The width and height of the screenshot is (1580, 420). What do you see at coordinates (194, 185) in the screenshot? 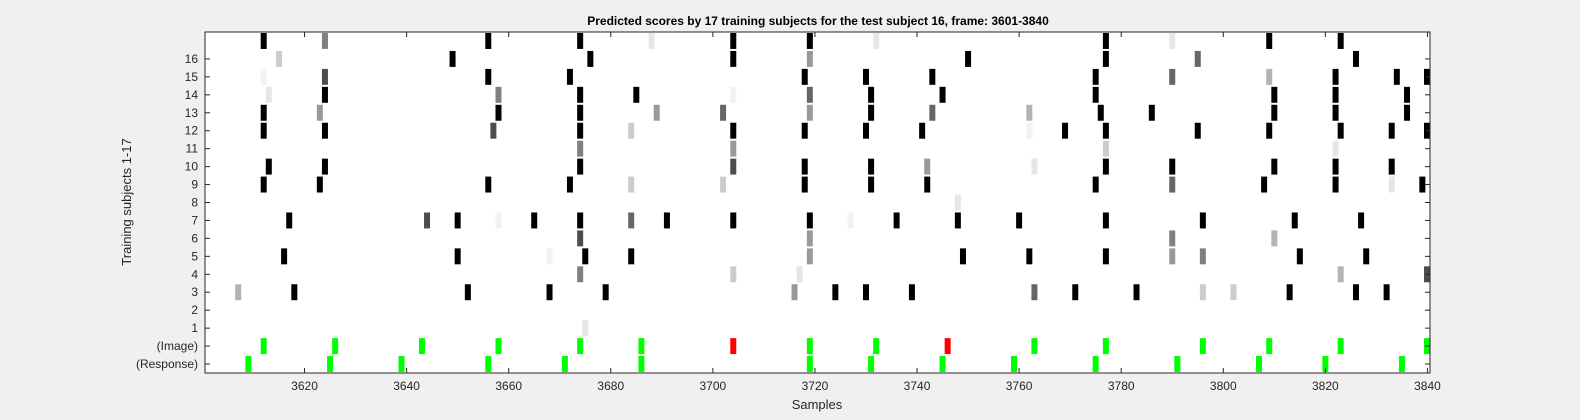
I see `y-tick-label: 9` at bounding box center [194, 185].